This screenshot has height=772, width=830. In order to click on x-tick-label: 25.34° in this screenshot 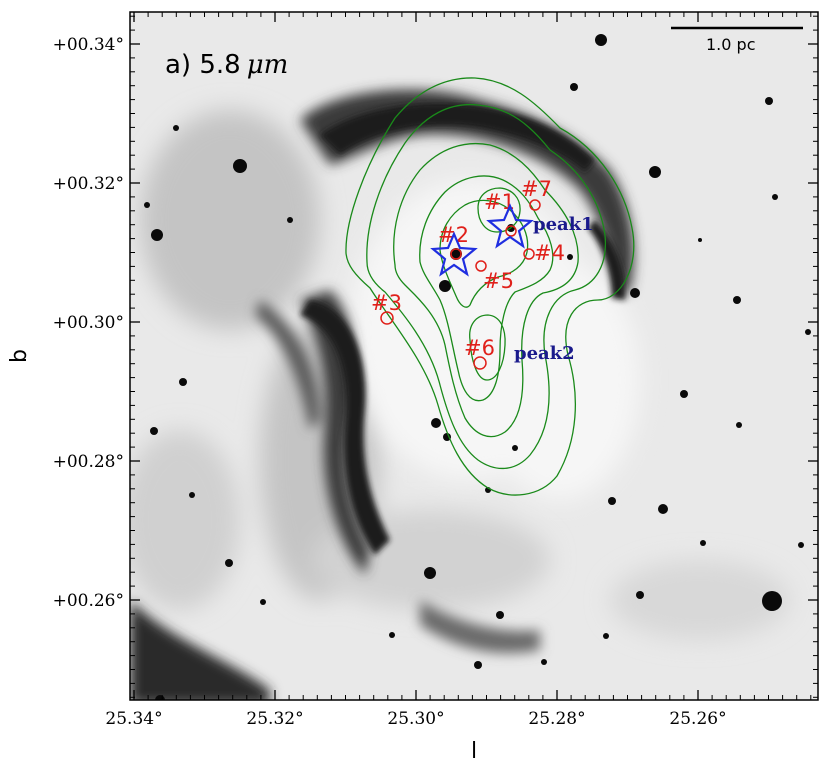, I will do `click(133, 719)`.